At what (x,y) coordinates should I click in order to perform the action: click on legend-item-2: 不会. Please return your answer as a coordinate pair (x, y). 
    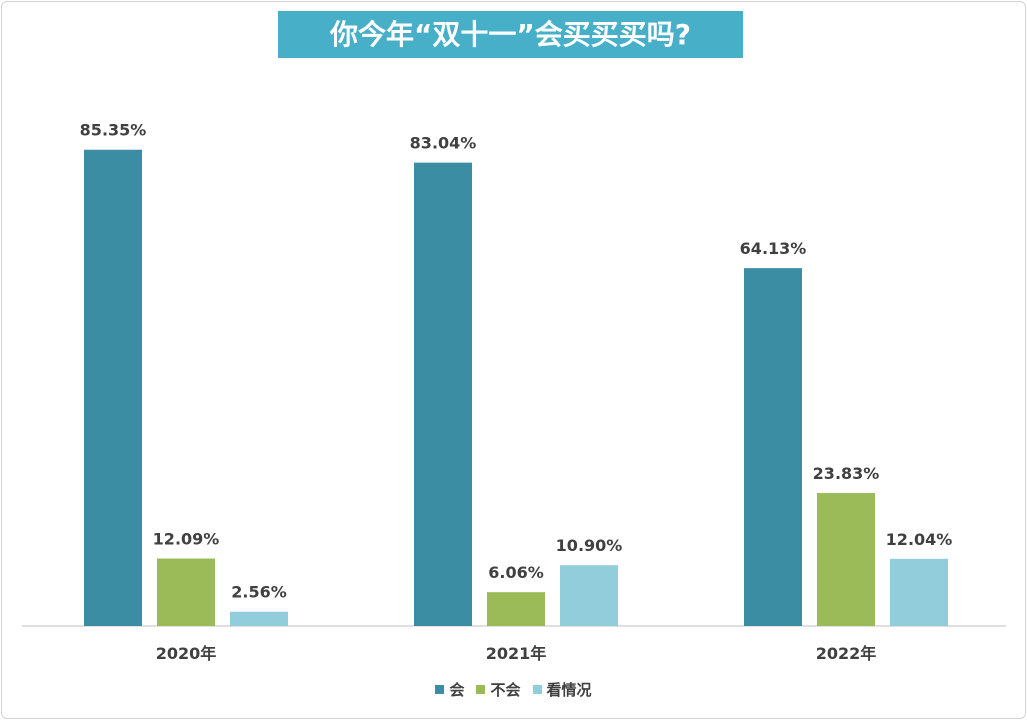
    Looking at the image, I should click on (498, 689).